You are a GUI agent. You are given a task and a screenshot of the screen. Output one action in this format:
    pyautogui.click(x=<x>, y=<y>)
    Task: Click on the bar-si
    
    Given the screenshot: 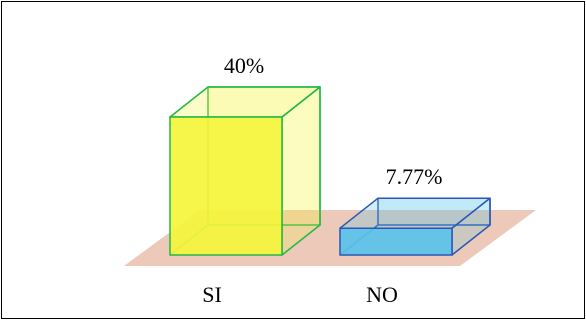 What is the action you would take?
    pyautogui.click(x=245, y=171)
    